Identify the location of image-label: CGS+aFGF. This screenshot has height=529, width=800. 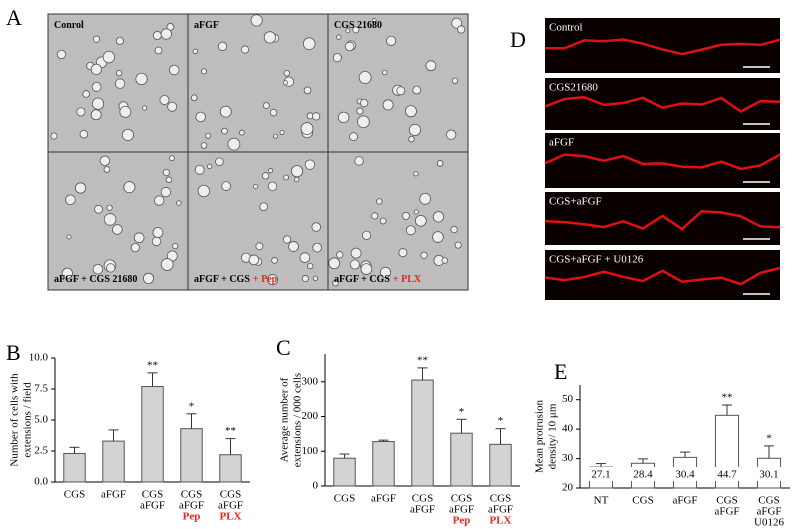
(575, 202).